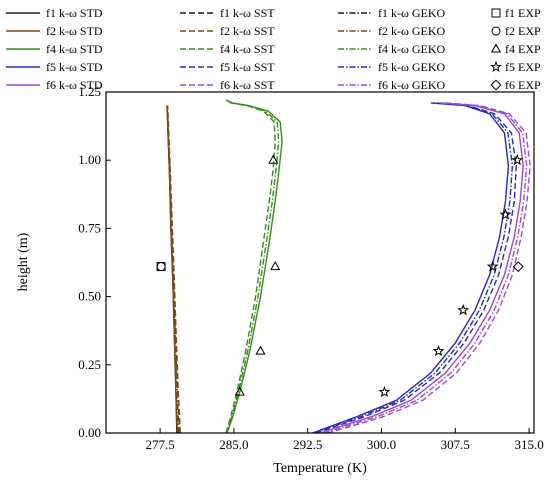 This screenshot has width=550, height=482. What do you see at coordinates (518, 267) in the screenshot?
I see `exp-point-f6` at bounding box center [518, 267].